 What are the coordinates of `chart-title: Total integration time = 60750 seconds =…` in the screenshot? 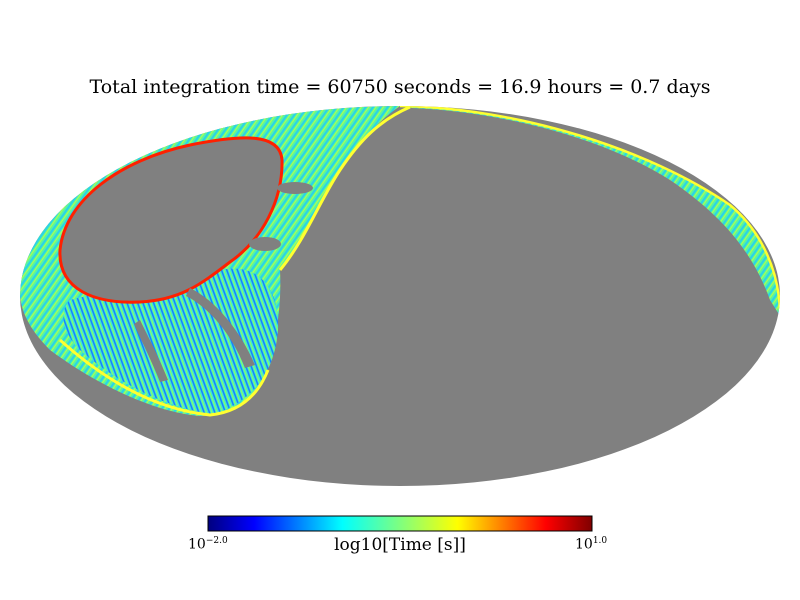 It's located at (400, 87).